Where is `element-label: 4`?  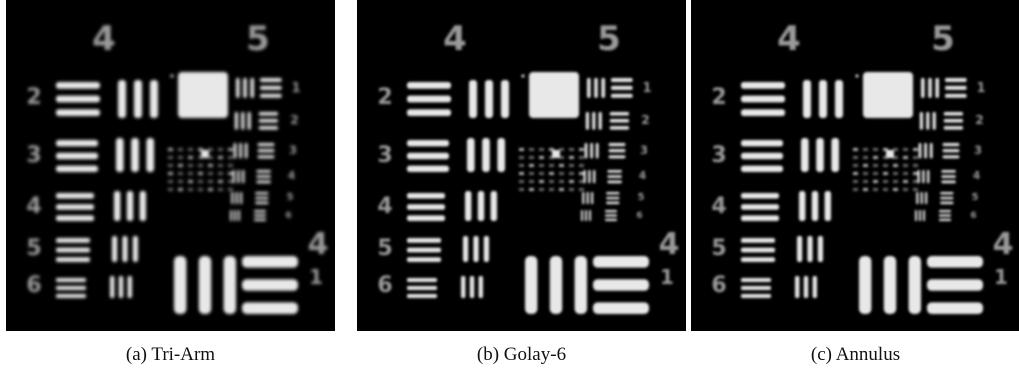 element-label: 4 is located at coordinates (384, 206).